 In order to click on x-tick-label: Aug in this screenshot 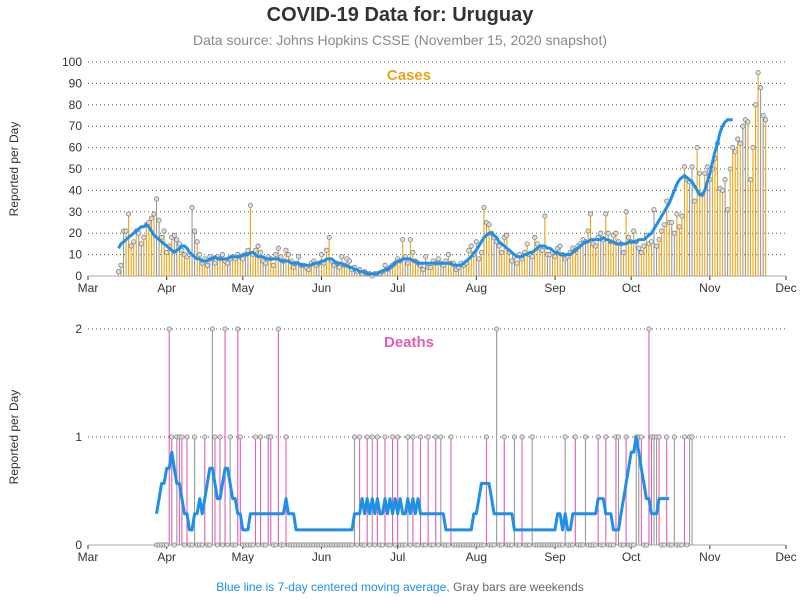, I will do `click(476, 288)`.